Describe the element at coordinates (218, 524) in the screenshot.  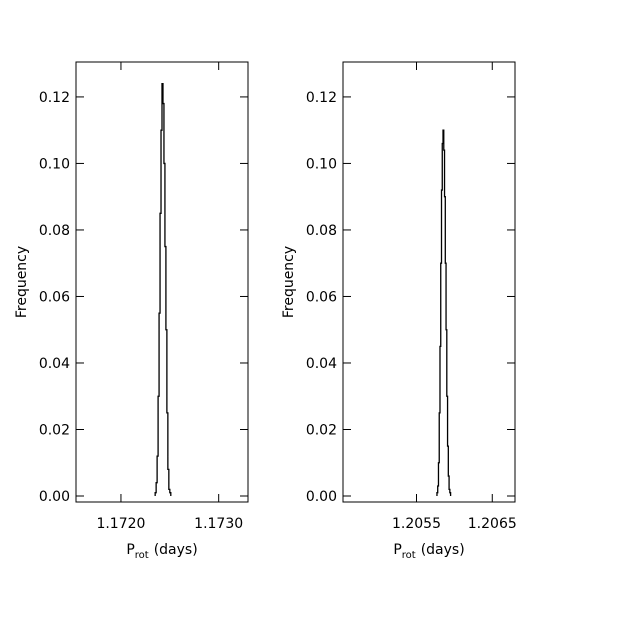
I see `x-tick-label: 1.1730` at that location.